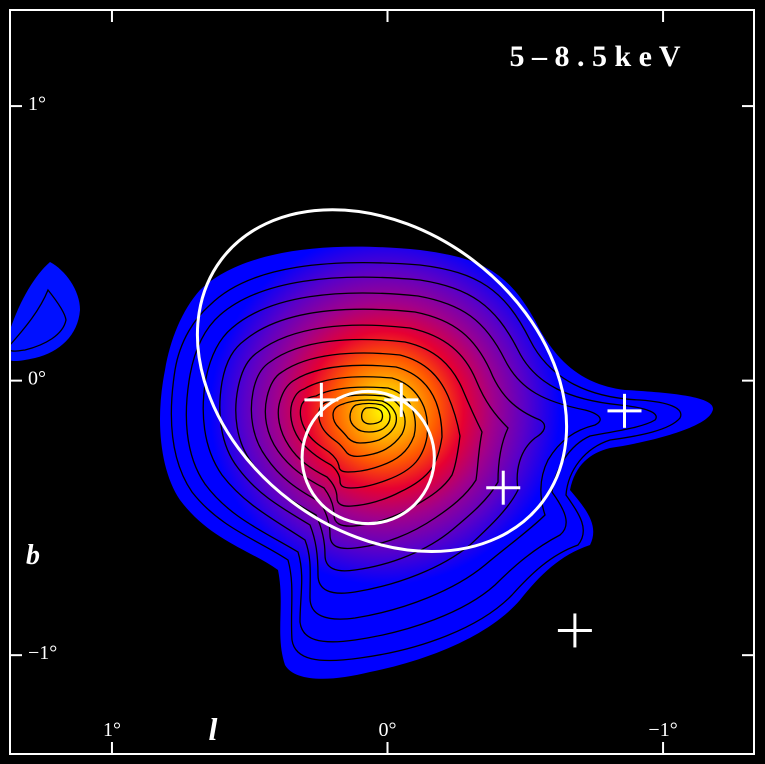 This screenshot has width=765, height=764. What do you see at coordinates (42, 653) in the screenshot?
I see `y-tick-label: −1°` at bounding box center [42, 653].